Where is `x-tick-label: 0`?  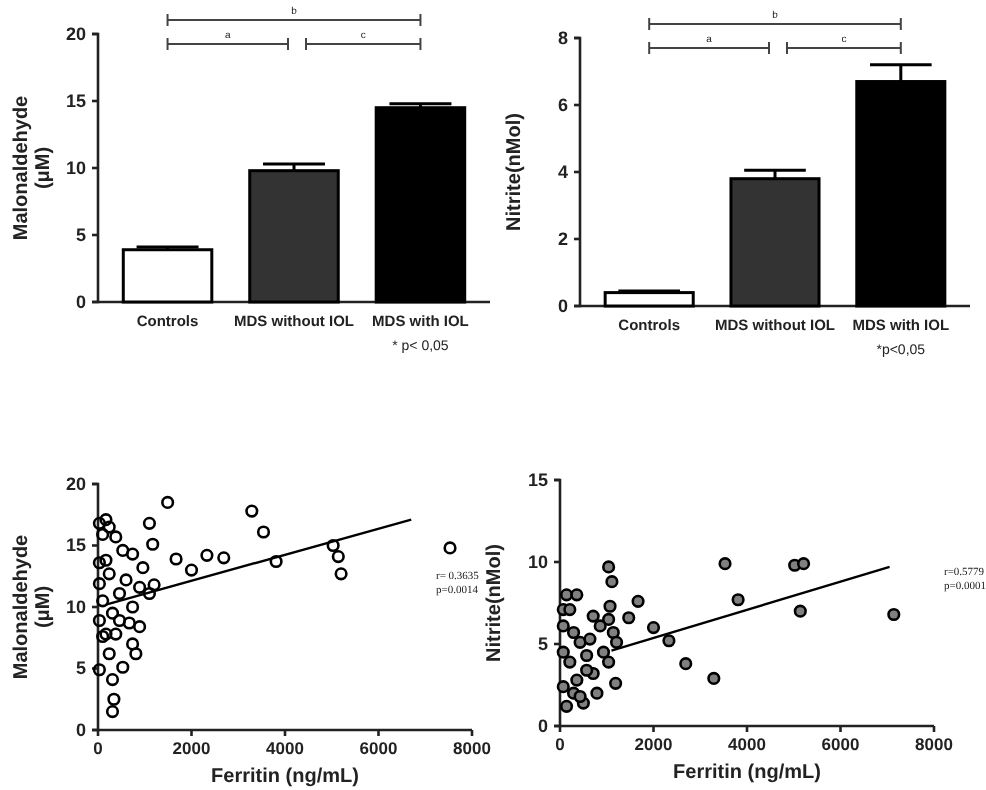 x-tick-label: 0 is located at coordinates (98, 748).